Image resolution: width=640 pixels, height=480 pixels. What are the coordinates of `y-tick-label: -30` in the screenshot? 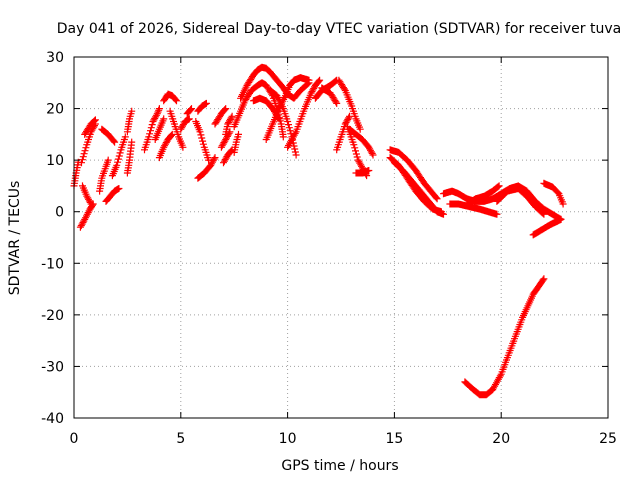 It's located at (52, 367).